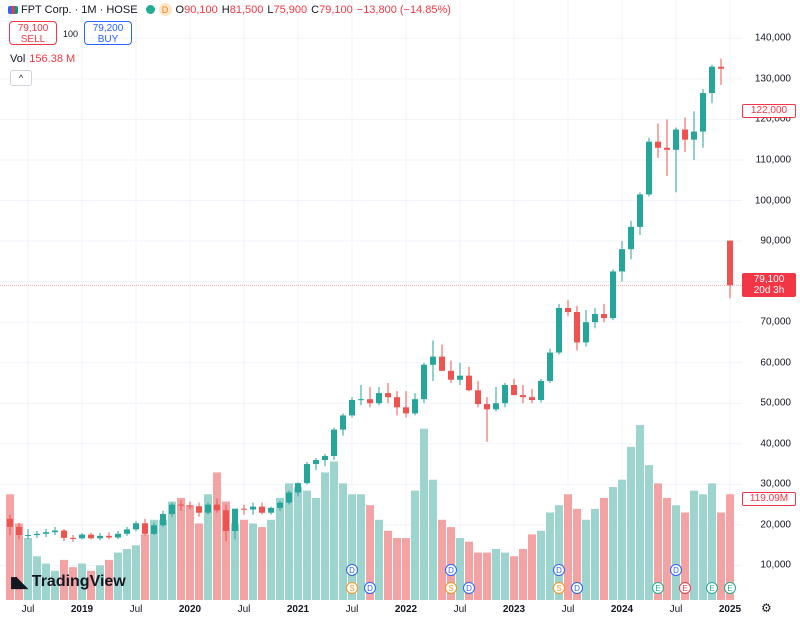  Describe the element at coordinates (42, 59) in the screenshot. I see `volume-legend: Vol 156.38 M` at that location.